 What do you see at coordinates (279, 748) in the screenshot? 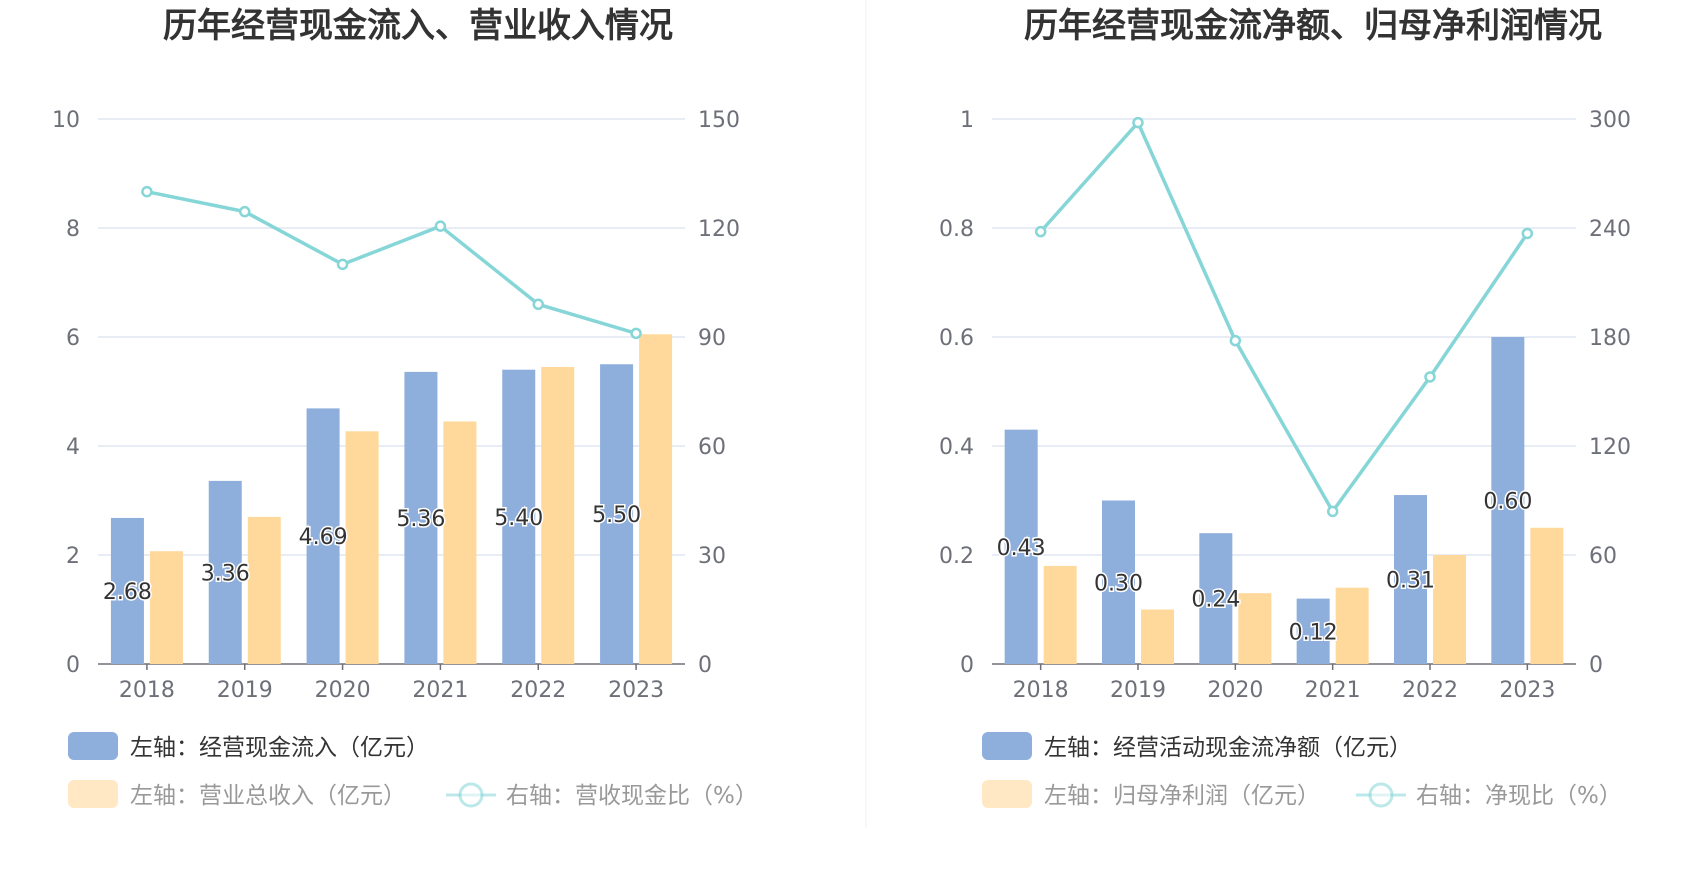
I see `legend-label-primary: 左轴：经营现金流入（亿元）` at bounding box center [279, 748].